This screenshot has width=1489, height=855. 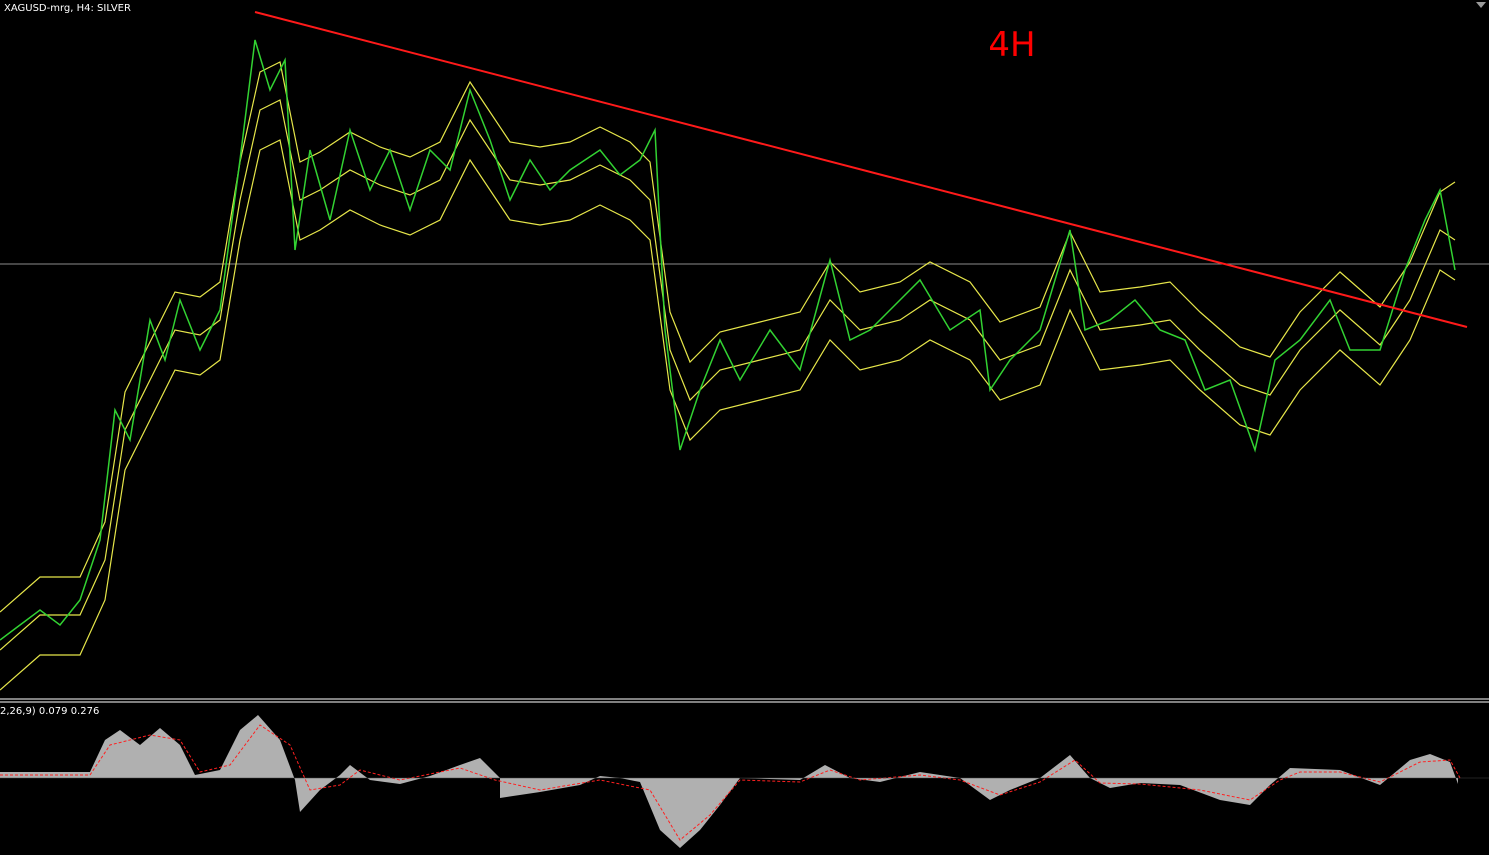 I want to click on timeframe-annotation: 4H, so click(x=1011, y=45).